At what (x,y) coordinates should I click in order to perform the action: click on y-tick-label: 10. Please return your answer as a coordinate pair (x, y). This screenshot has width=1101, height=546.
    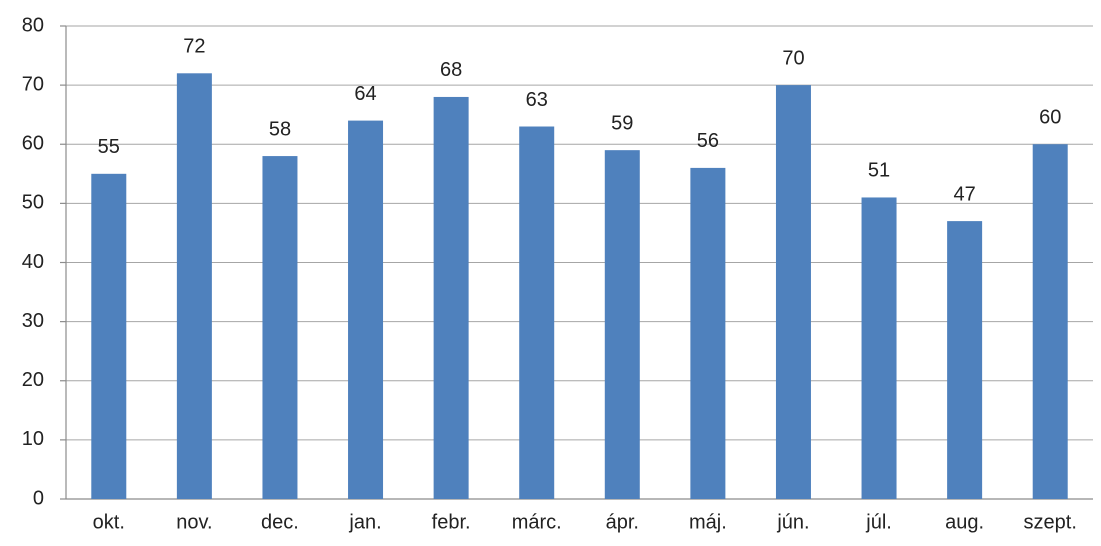
    Looking at the image, I should click on (33, 439).